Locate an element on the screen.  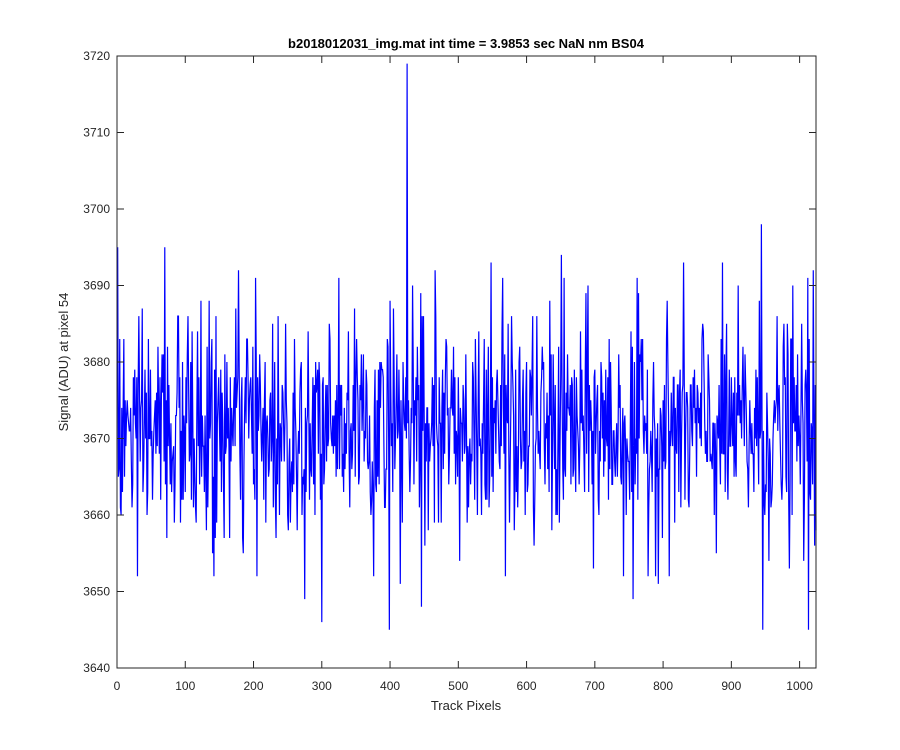
x-tick-label: 200 is located at coordinates (254, 686).